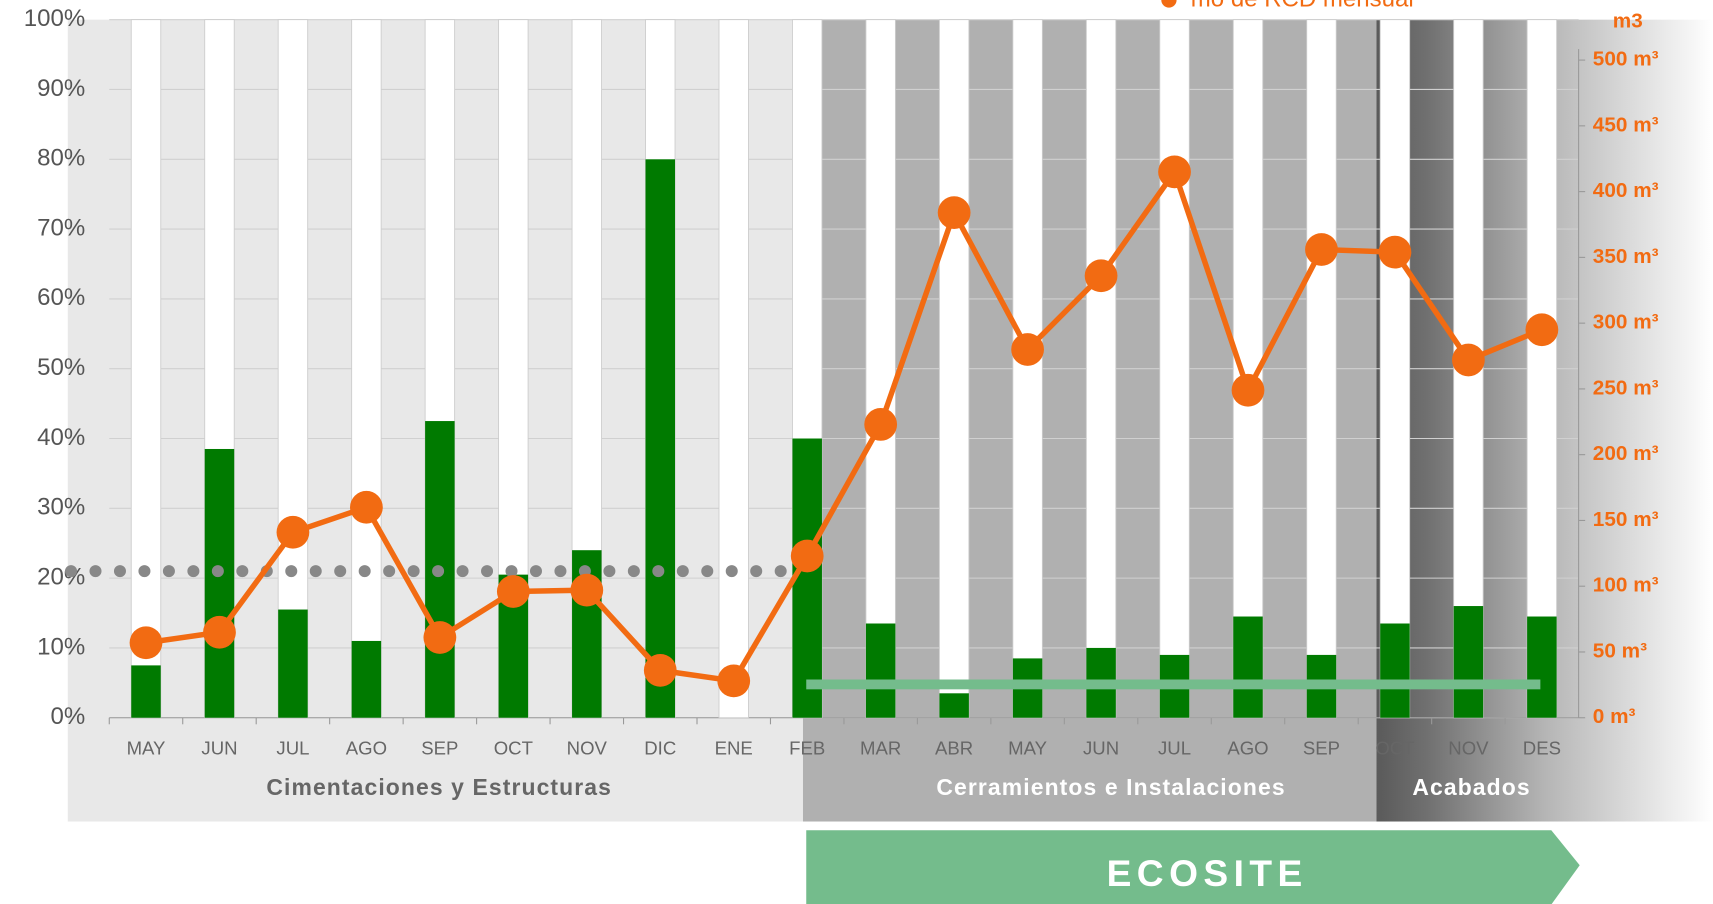 The image size is (1713, 904). Describe the element at coordinates (54, 18) in the screenshot. I see `y-tick-label: 100%` at that location.